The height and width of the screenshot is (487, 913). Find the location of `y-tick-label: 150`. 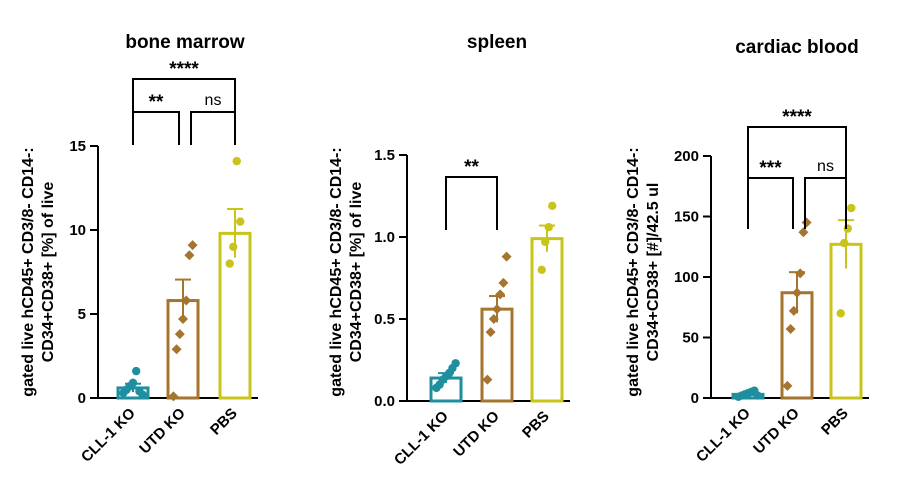

y-tick-label: 150 is located at coordinates (686, 217).